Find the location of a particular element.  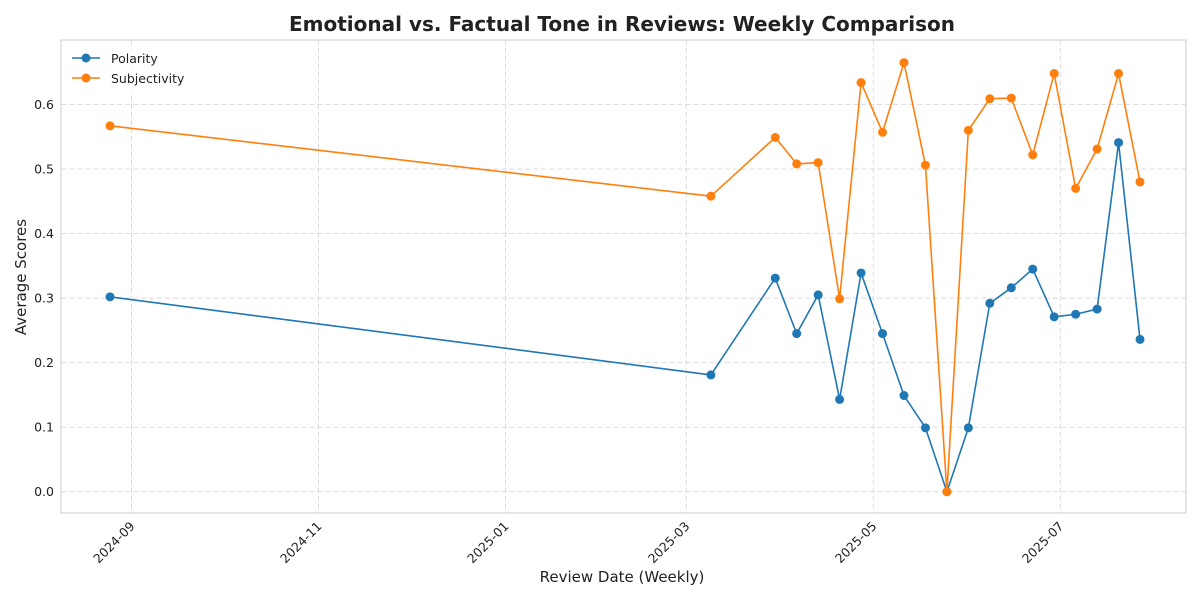

legend-label-subjectivity: Subjectivity is located at coordinates (148, 78).